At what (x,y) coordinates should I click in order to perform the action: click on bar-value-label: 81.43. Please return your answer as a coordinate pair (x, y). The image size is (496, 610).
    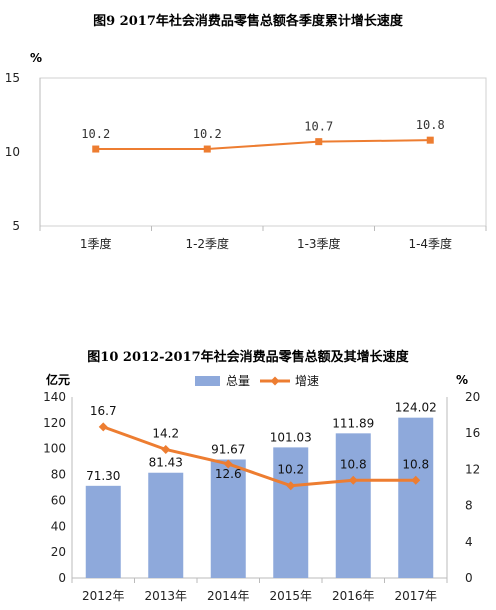
    Looking at the image, I should click on (166, 463).